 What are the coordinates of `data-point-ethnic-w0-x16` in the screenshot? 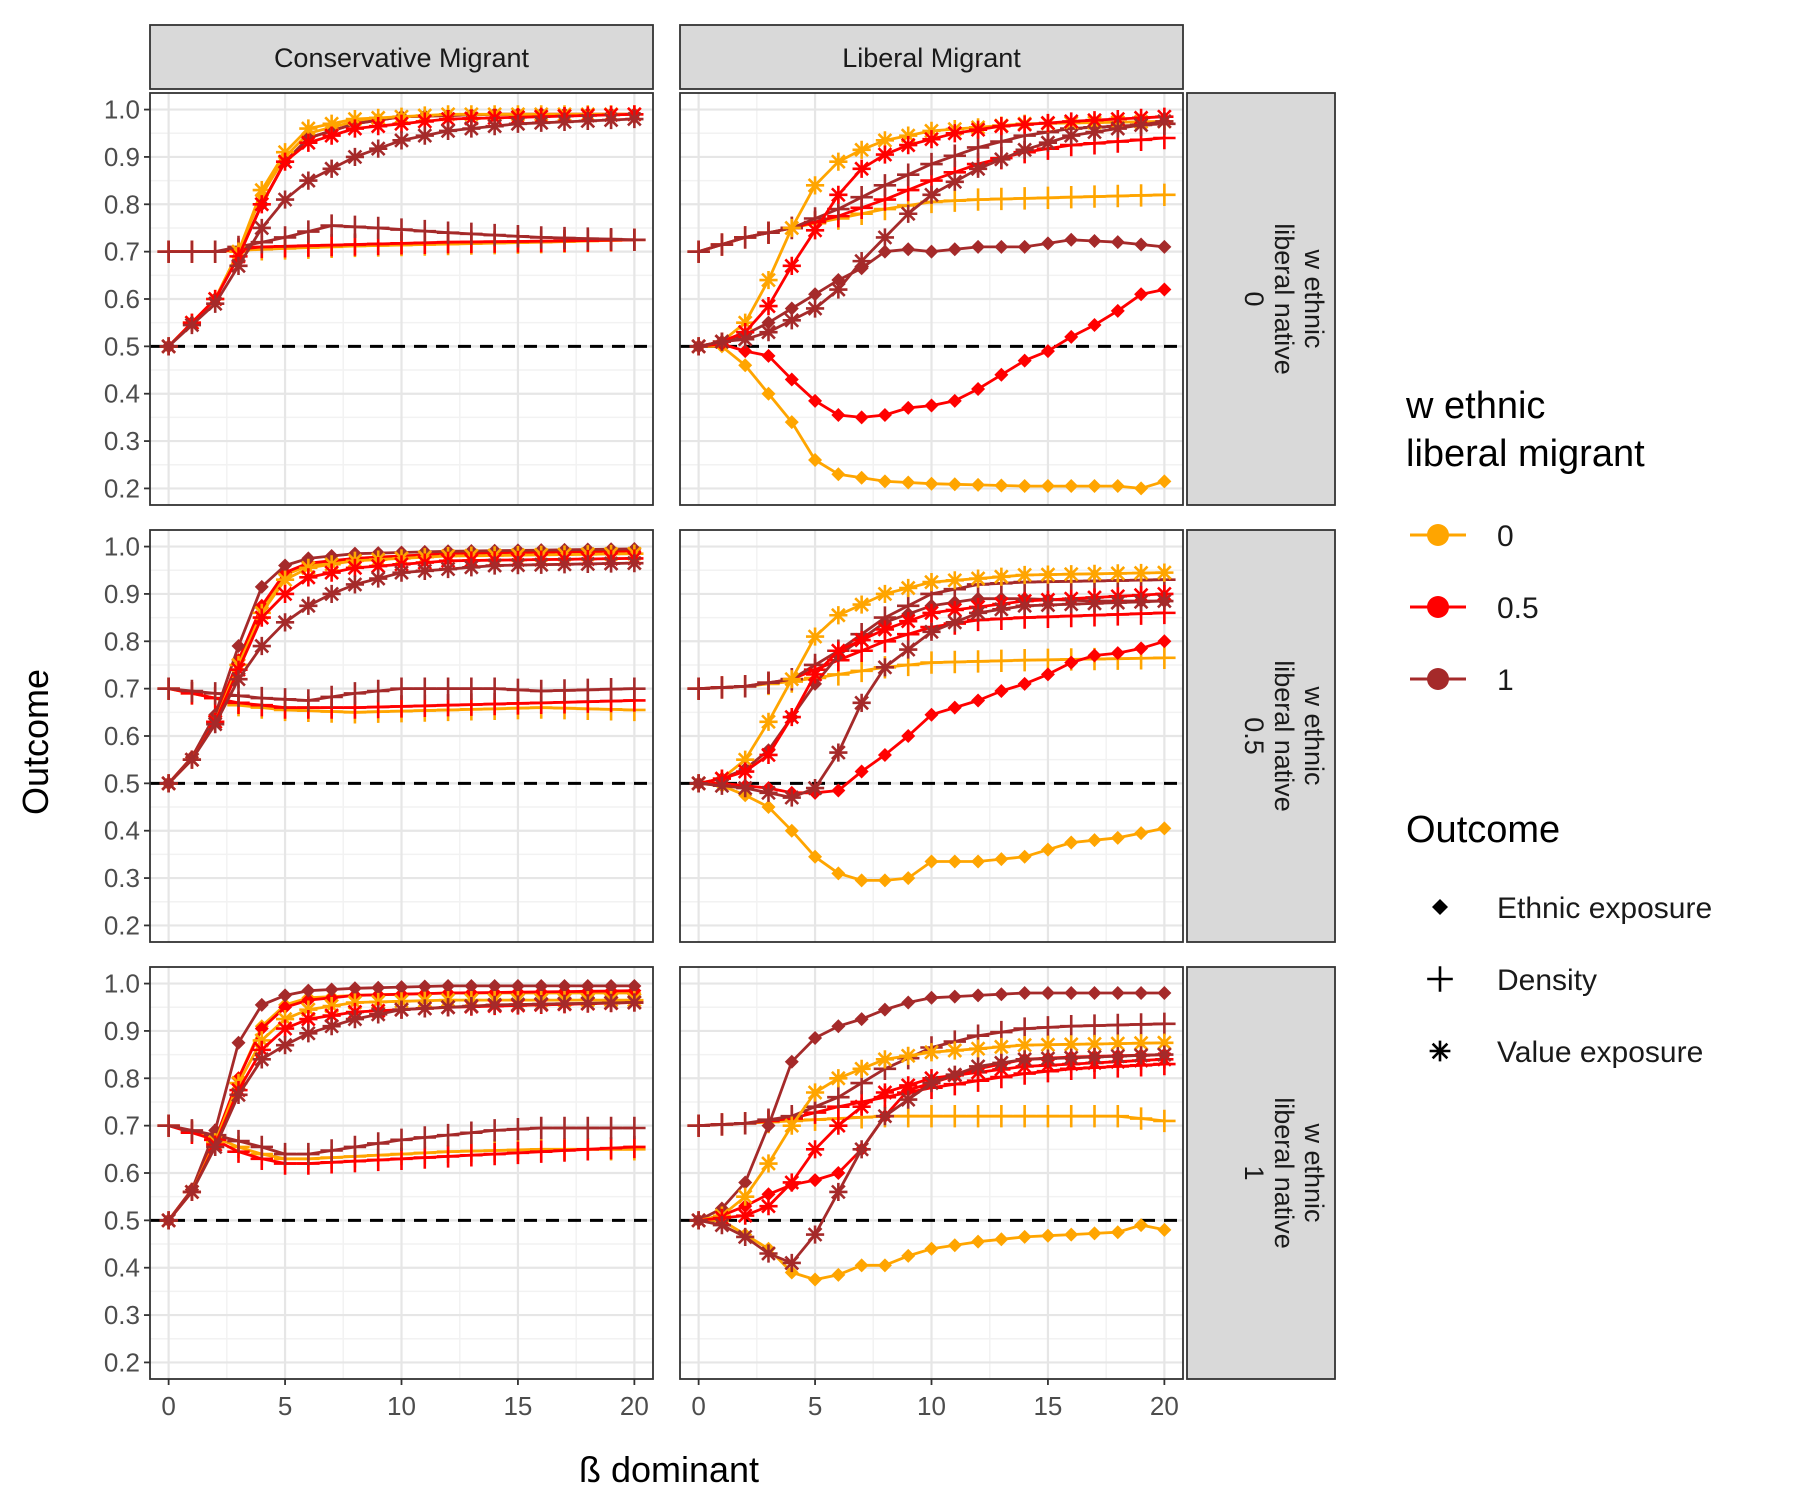 It's located at (1071, 486).